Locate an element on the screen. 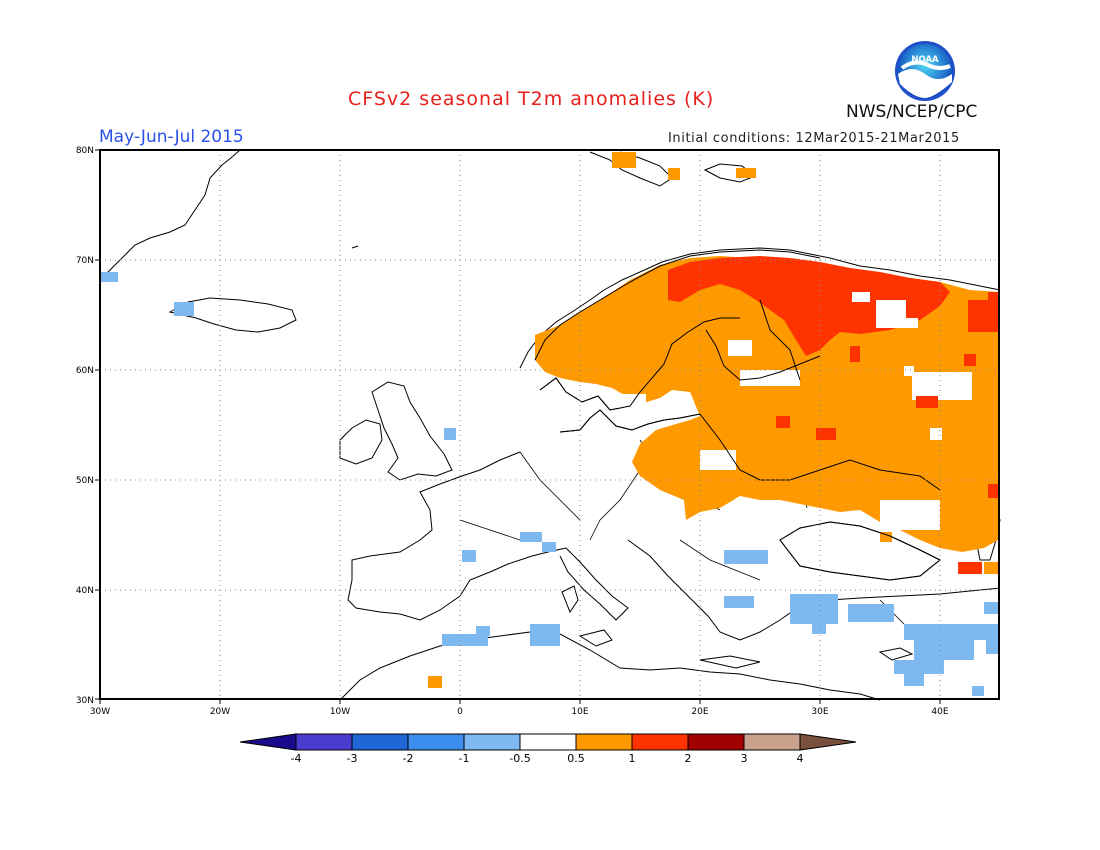 The image size is (1100, 850). colorbar-boxes is located at coordinates (548, 742).